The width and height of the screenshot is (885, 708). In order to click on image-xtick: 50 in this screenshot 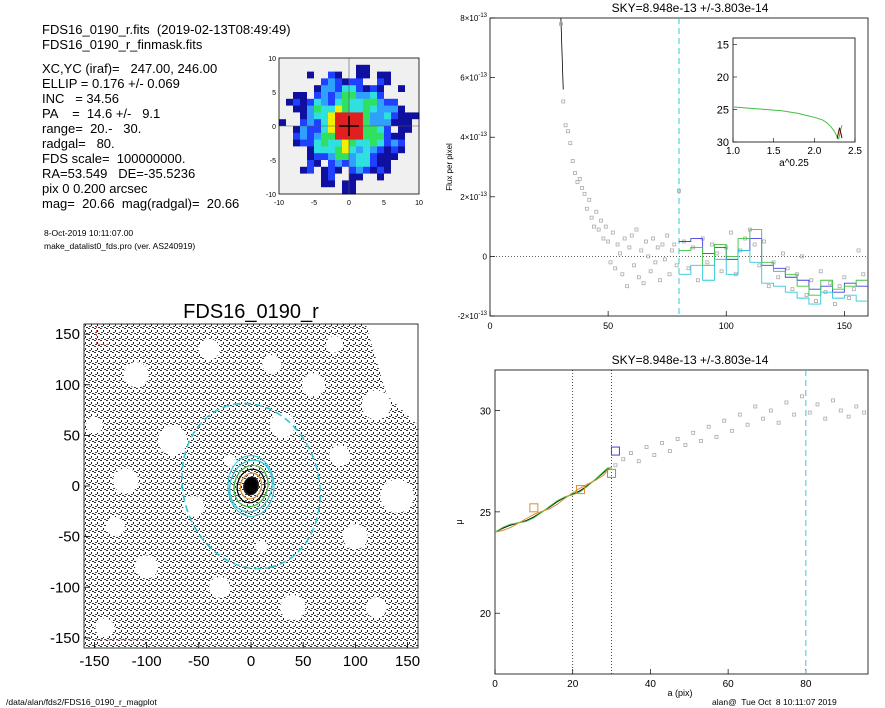, I will do `click(303, 661)`.